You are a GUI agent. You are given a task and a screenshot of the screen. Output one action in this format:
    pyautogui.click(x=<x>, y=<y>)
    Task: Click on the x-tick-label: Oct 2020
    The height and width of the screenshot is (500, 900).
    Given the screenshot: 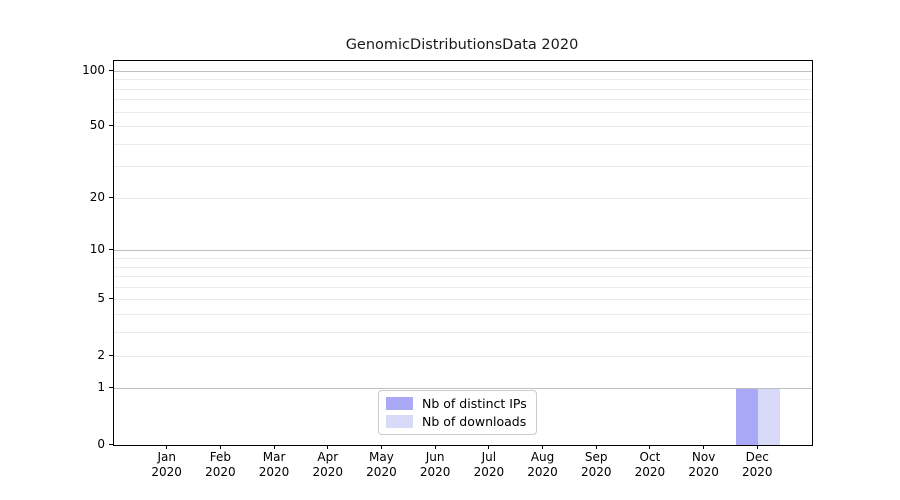 What is the action you would take?
    pyautogui.click(x=650, y=465)
    